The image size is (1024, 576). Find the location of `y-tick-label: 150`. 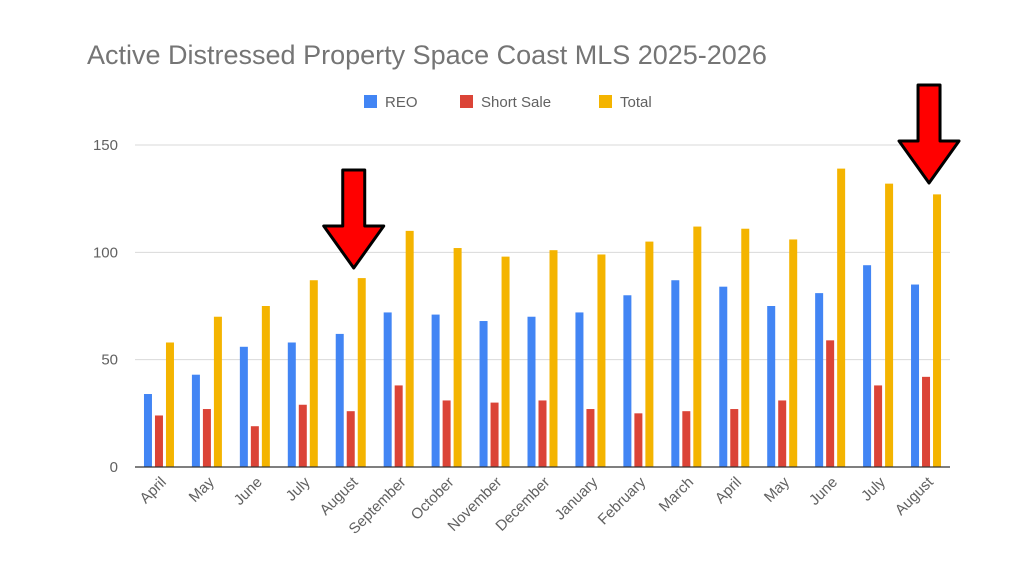

y-tick-label: 150 is located at coordinates (105, 145).